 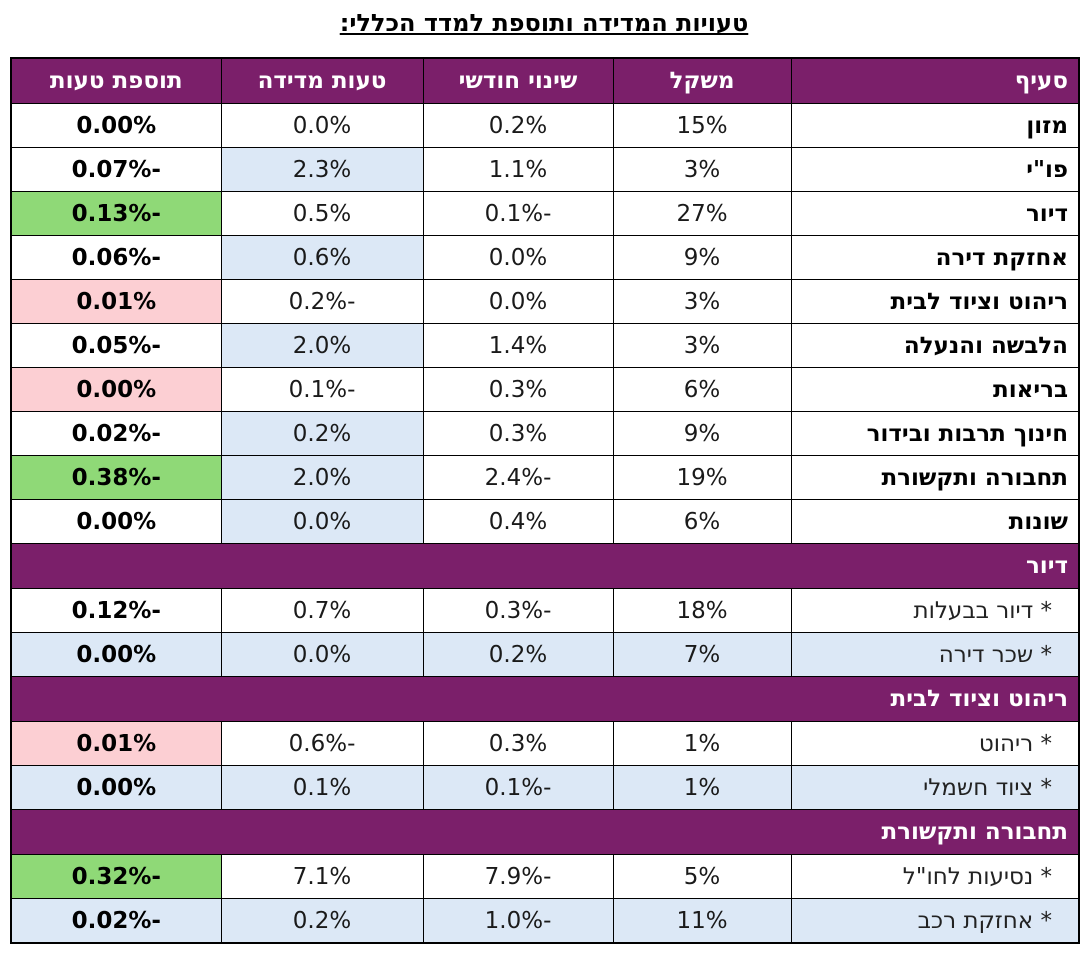 I want to click on table-row: פו"י 3% 1.1% 2.3% -0.07%, so click(x=545, y=169).